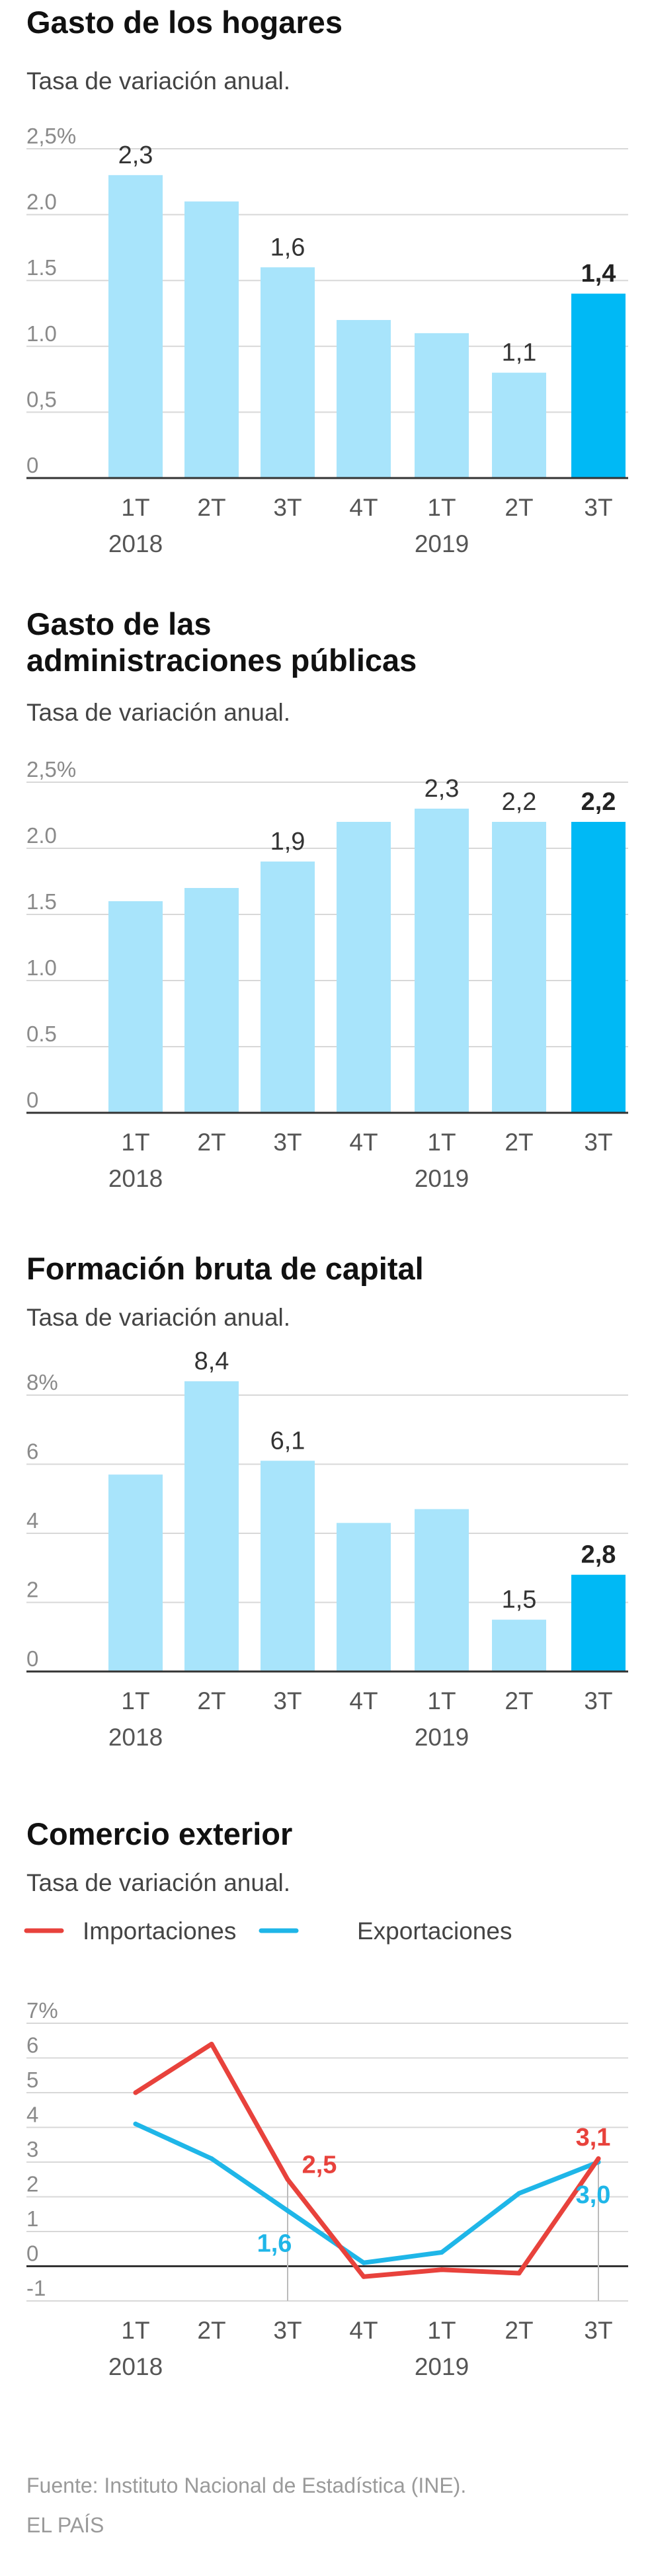  Describe the element at coordinates (42, 1034) in the screenshot. I see `y-tick-label: 0.5` at that location.